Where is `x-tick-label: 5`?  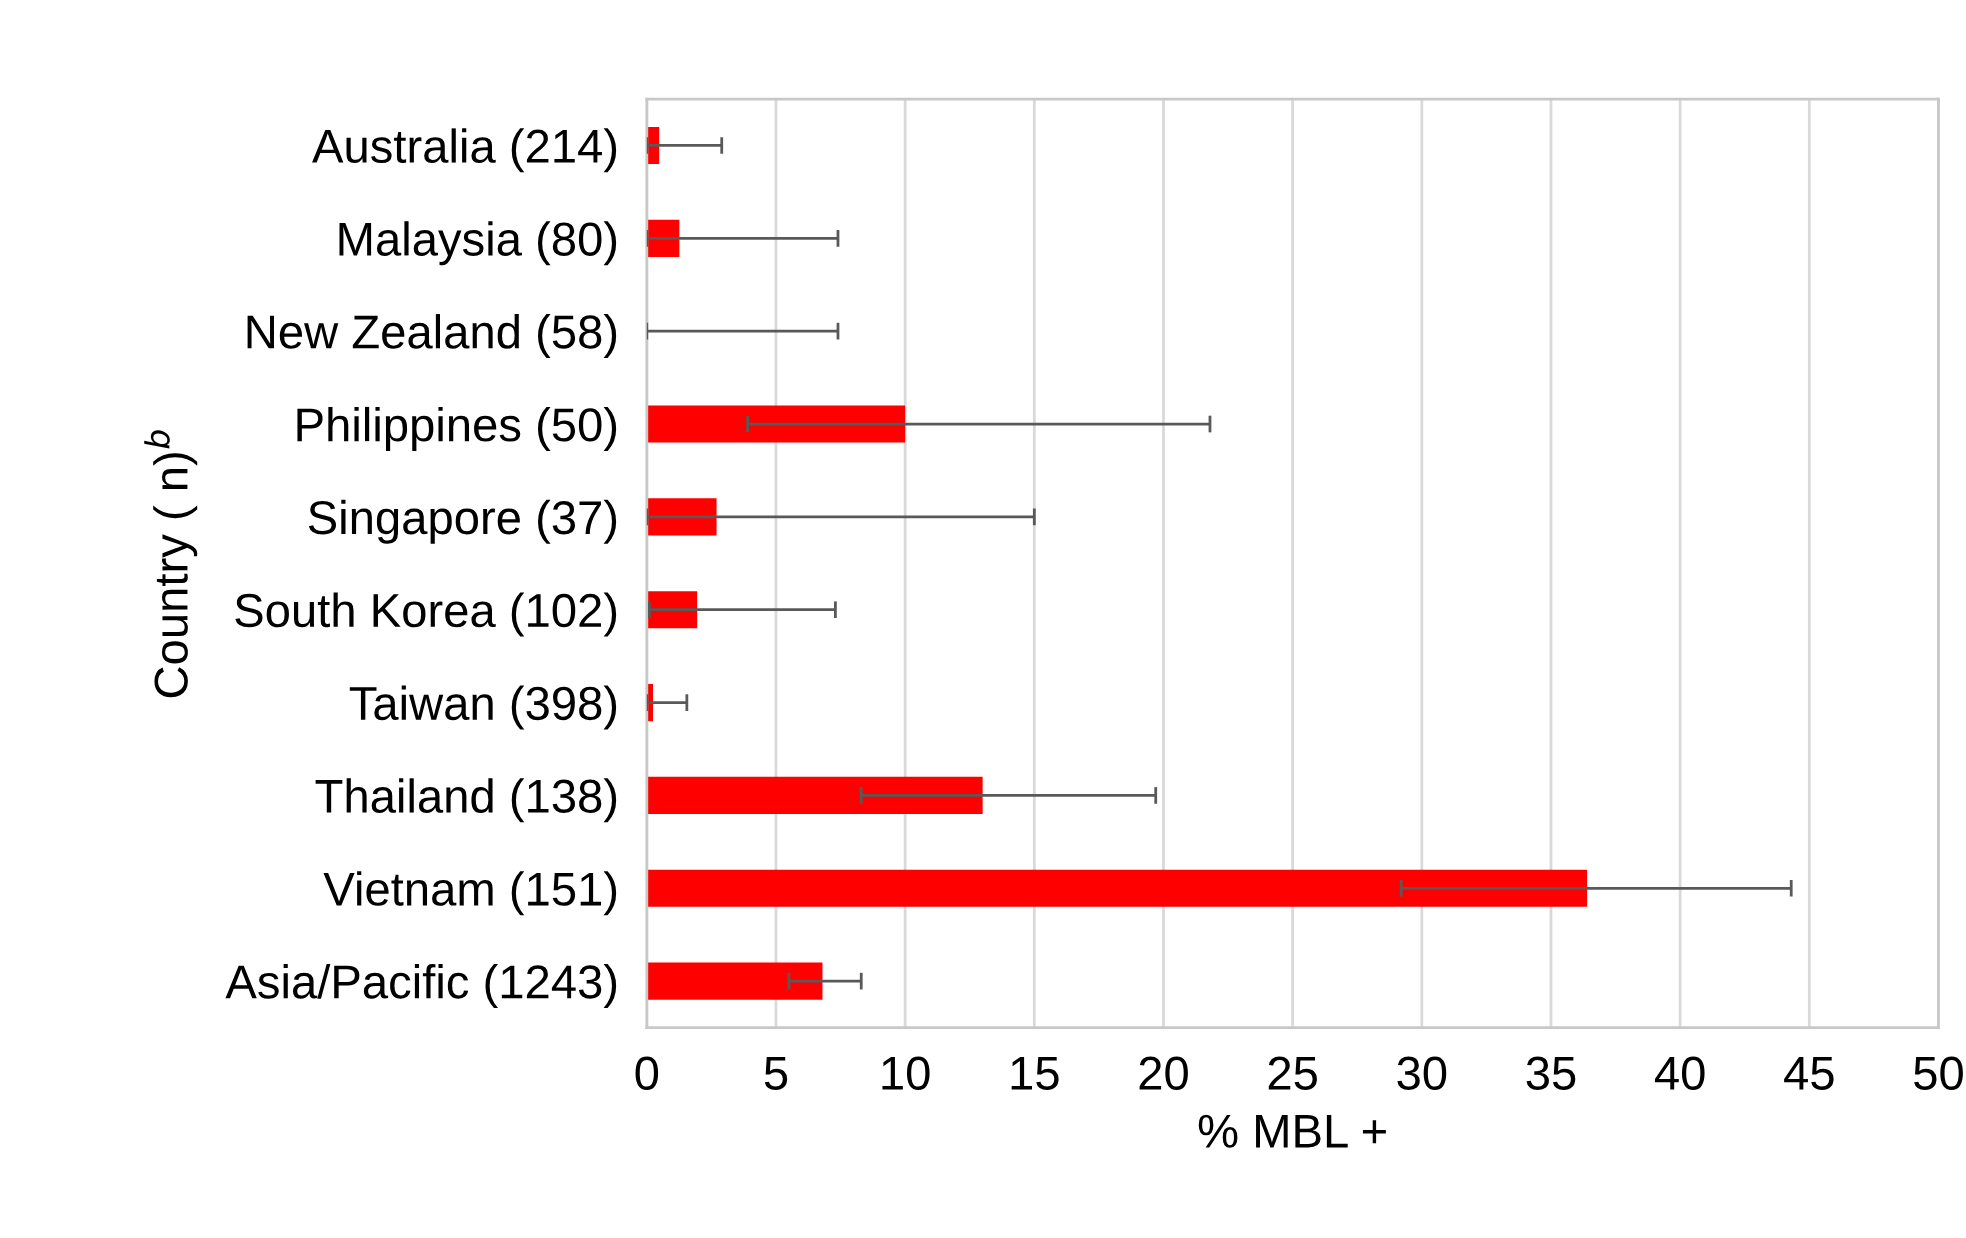
x-tick-label: 5 is located at coordinates (776, 1073).